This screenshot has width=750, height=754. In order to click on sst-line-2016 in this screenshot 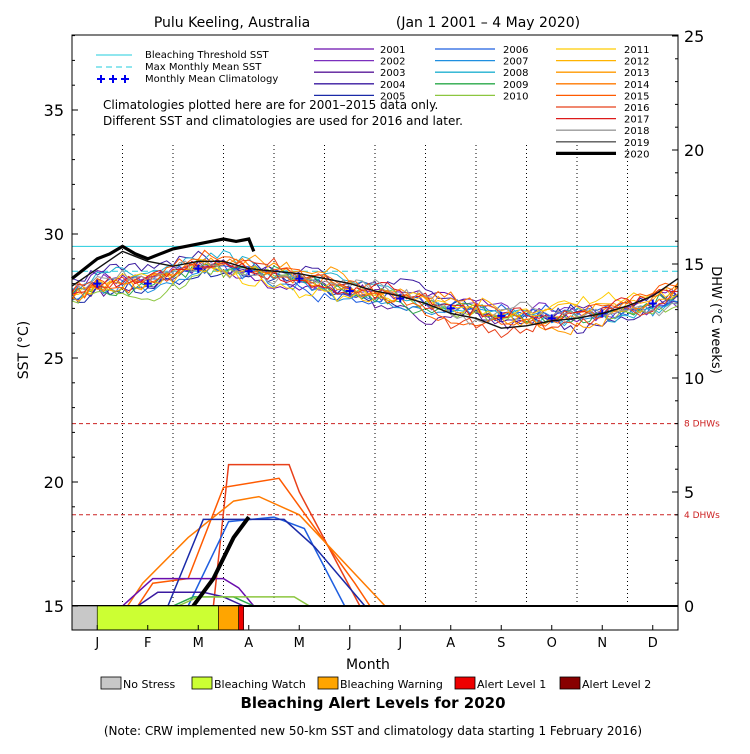, I will do `click(375, 298)`.